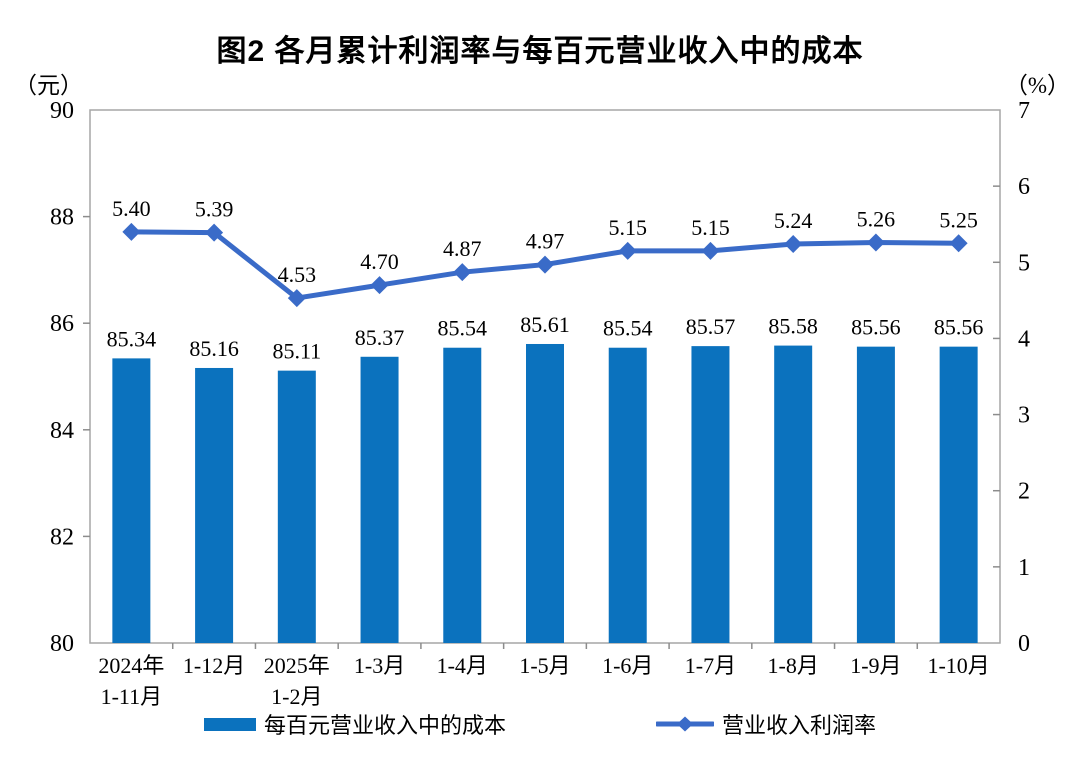  I want to click on left-axis-tick-label: 84, so click(62, 431).